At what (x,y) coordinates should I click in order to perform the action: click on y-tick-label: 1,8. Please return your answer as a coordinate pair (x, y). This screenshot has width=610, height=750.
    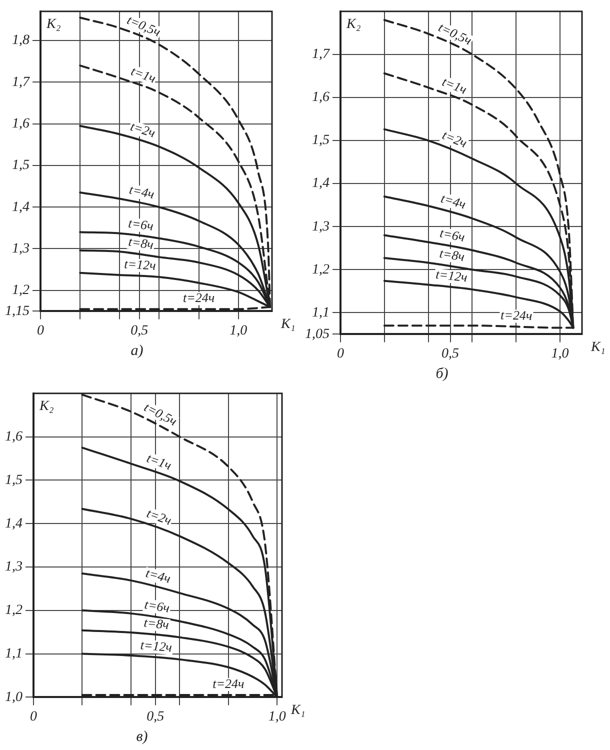
    Looking at the image, I should click on (21, 40).